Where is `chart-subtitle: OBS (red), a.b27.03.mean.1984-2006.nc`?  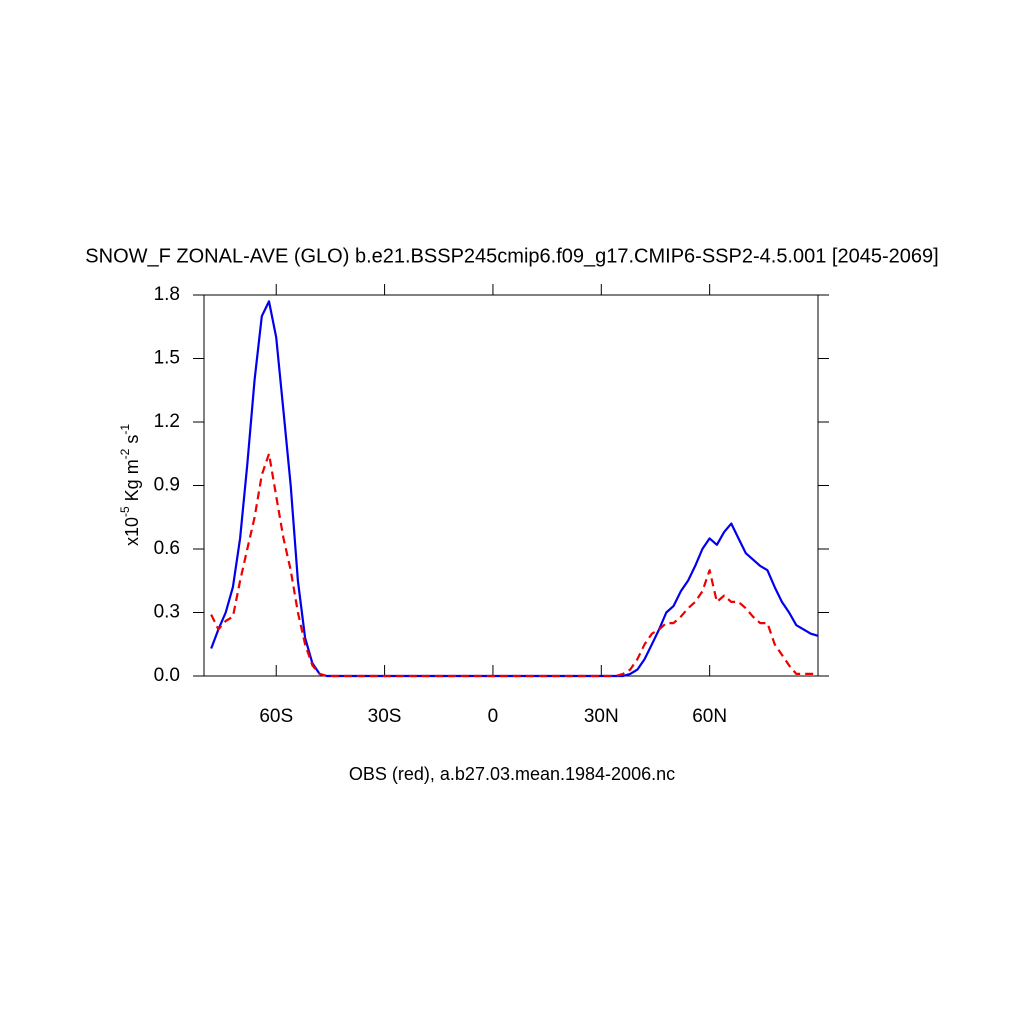
chart-subtitle: OBS (red), a.b27.03.mean.1984-2006.nc is located at coordinates (512, 774).